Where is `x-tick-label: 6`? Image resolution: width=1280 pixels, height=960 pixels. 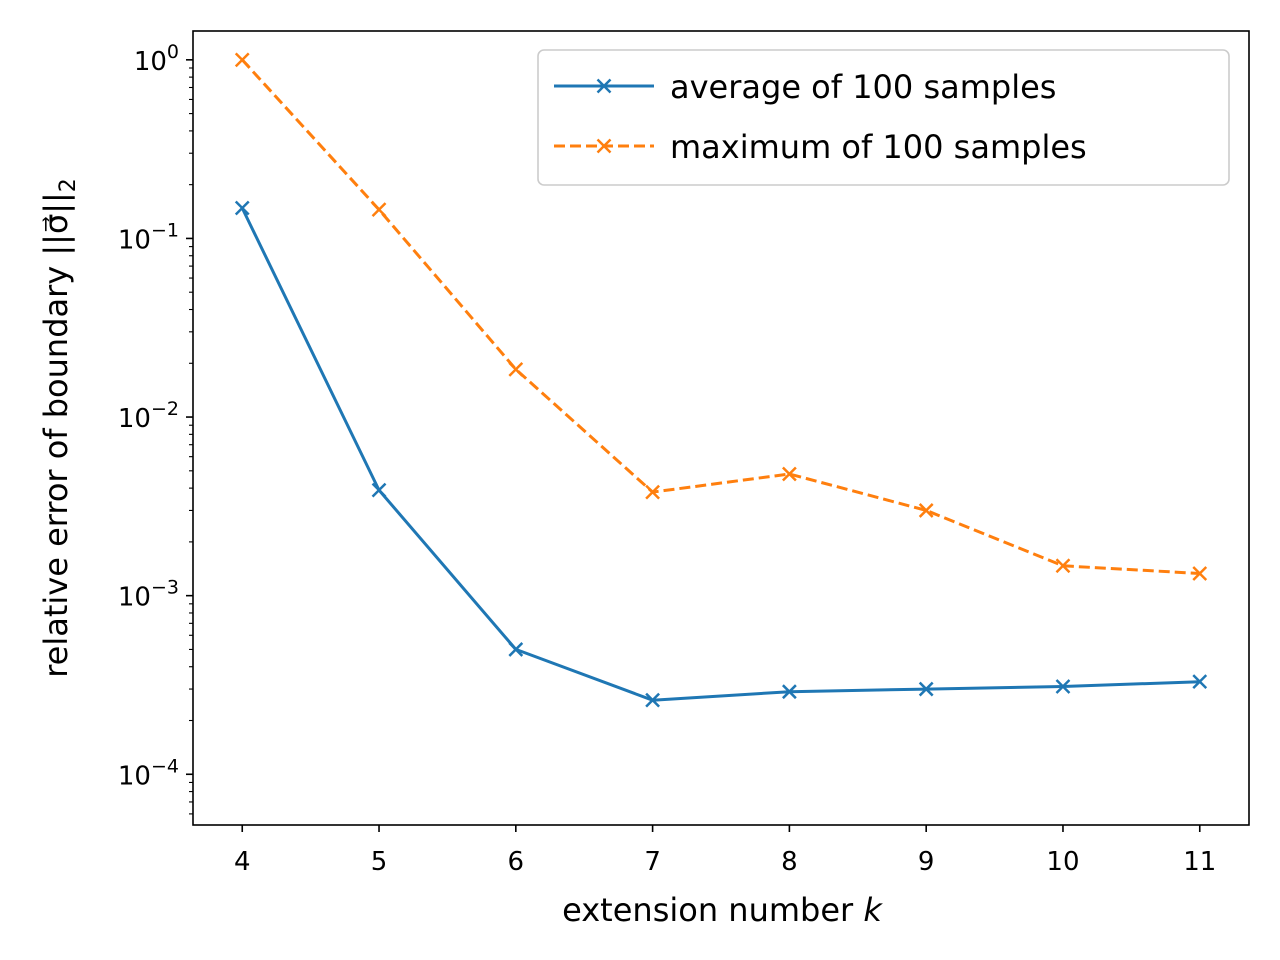
x-tick-label: 6 is located at coordinates (516, 862).